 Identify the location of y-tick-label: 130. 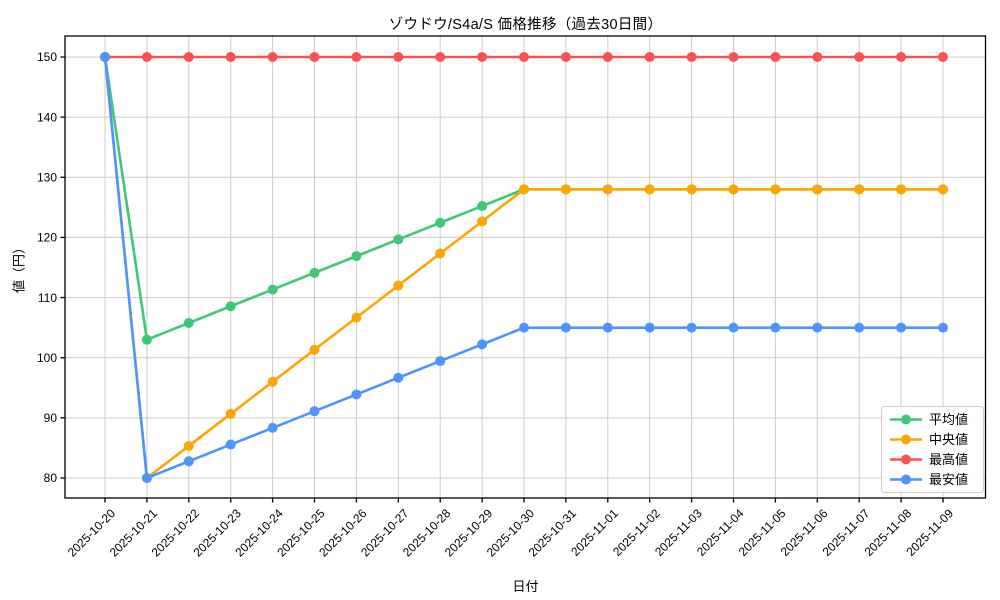
(47, 177).